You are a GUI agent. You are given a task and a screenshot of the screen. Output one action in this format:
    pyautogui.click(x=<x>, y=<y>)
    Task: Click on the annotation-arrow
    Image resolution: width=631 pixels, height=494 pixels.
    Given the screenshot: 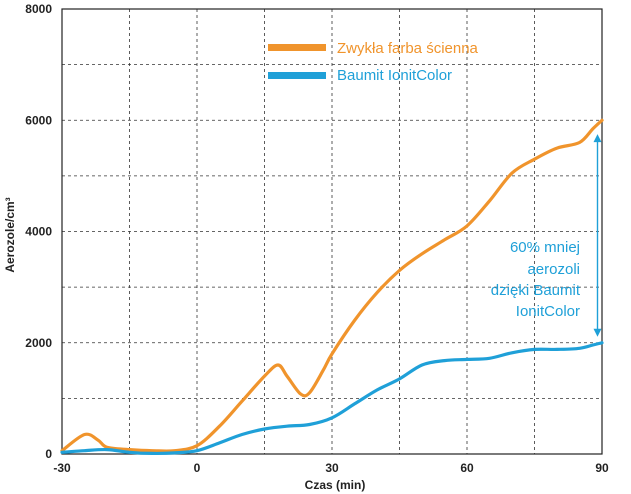 What is the action you would take?
    pyautogui.click(x=597, y=235)
    